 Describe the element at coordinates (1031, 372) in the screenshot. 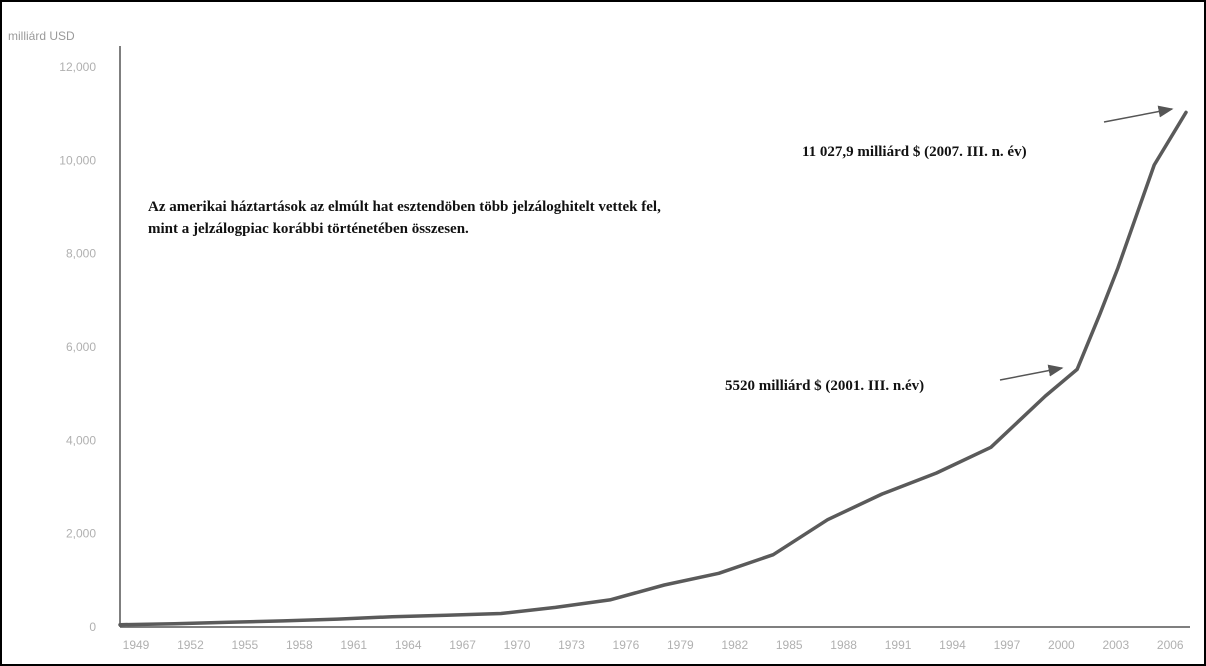

I see `annotation-2001-arrow` at that location.